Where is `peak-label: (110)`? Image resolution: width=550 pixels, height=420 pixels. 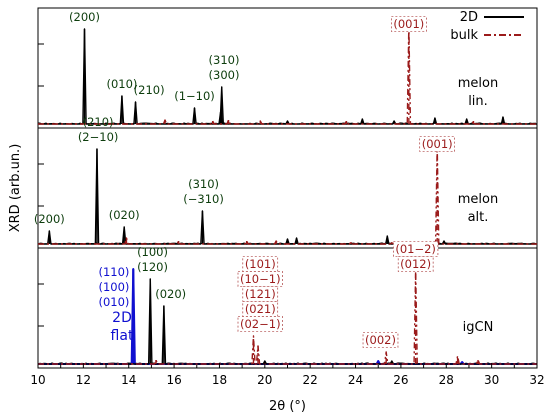 peak-label: (110) is located at coordinates (114, 272).